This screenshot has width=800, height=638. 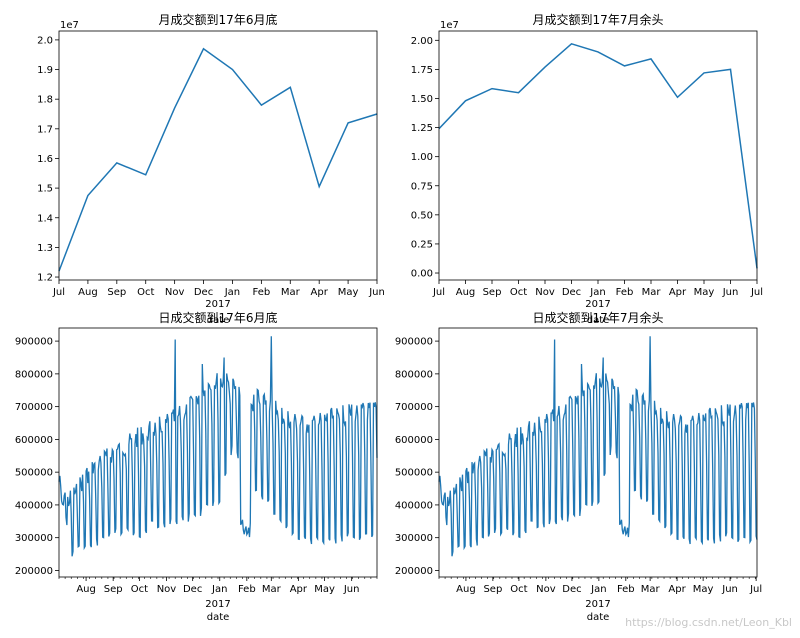 What do you see at coordinates (422, 70) in the screenshot?
I see `y-tick-label: 1.75` at bounding box center [422, 70].